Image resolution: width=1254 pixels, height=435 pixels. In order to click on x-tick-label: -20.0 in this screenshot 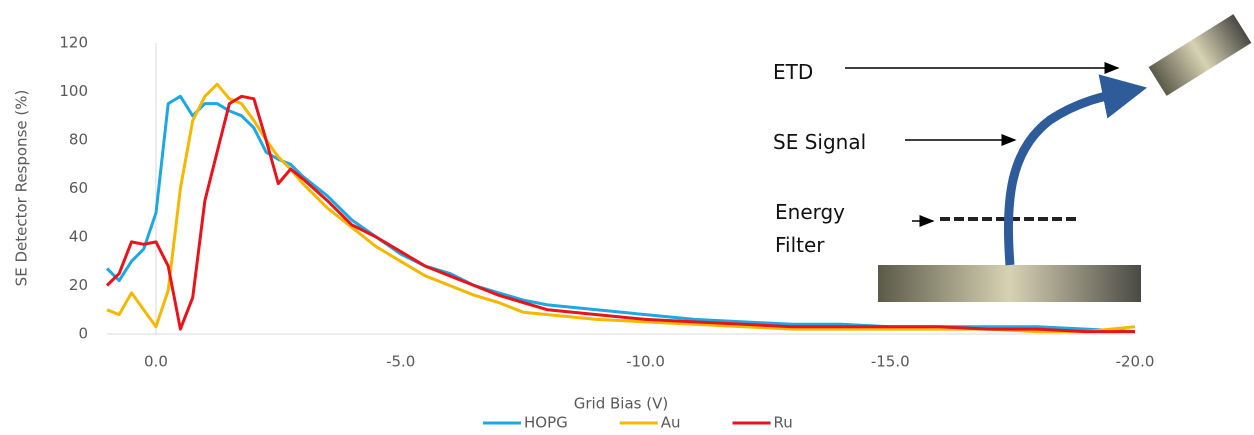, I will do `click(1135, 362)`.